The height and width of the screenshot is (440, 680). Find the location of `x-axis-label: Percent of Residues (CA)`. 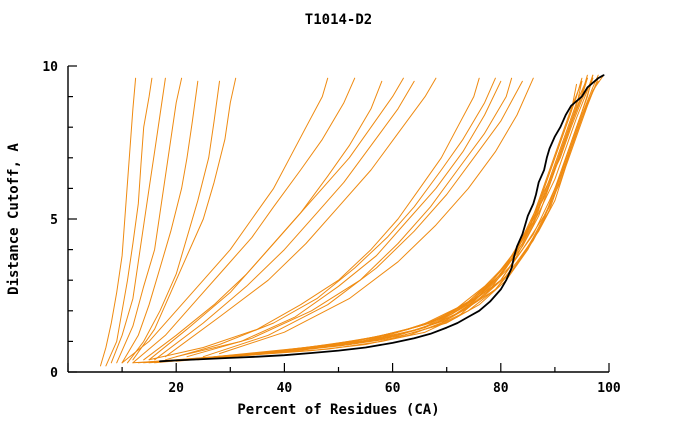

x-axis-label: Percent of Residues (CA) is located at coordinates (338, 410).